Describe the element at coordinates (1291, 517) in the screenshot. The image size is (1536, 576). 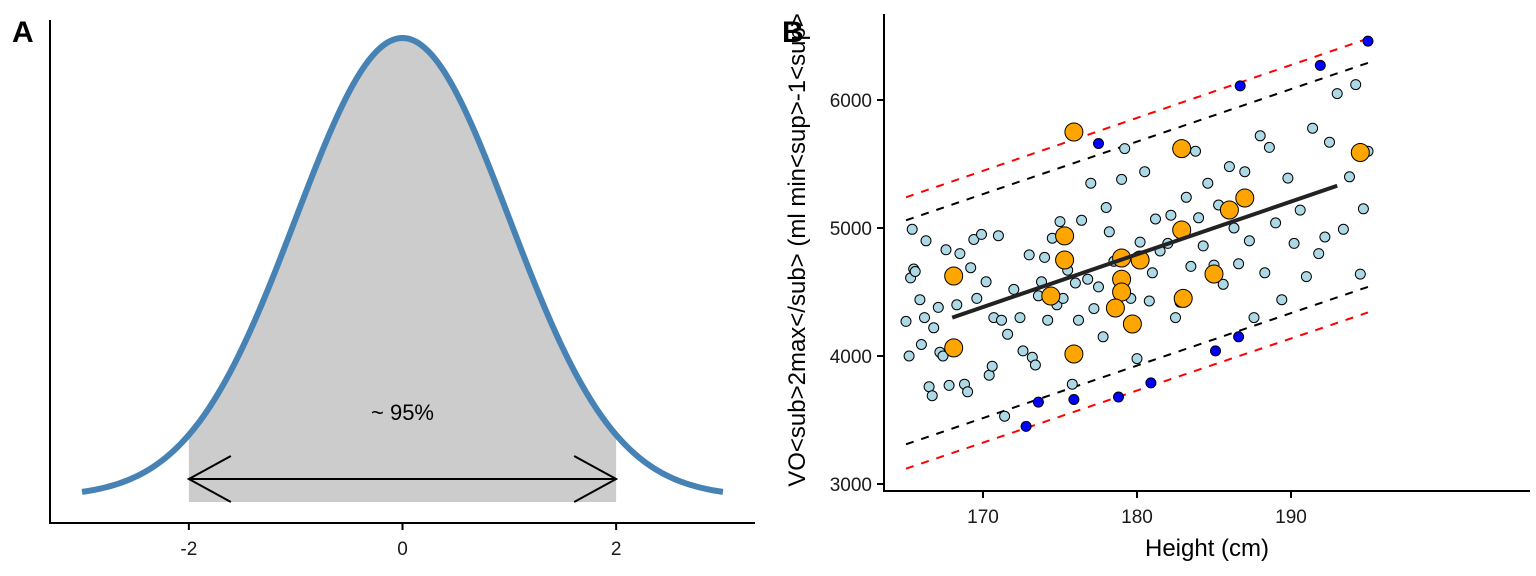
I see `x-tick-label: 190` at that location.